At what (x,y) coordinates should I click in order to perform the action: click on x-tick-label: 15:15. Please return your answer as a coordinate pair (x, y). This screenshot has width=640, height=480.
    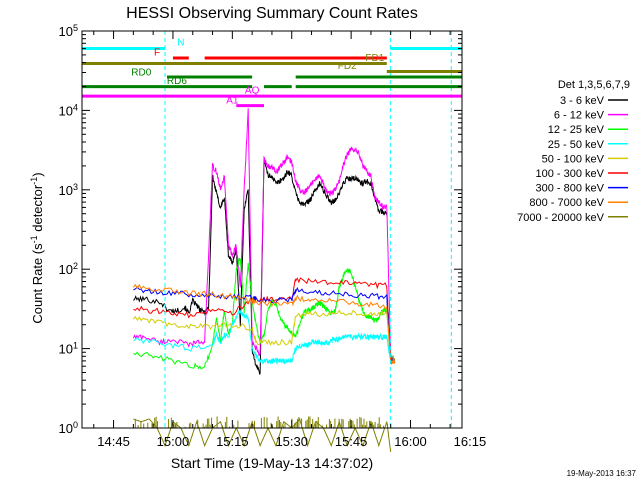
    Looking at the image, I should click on (232, 441).